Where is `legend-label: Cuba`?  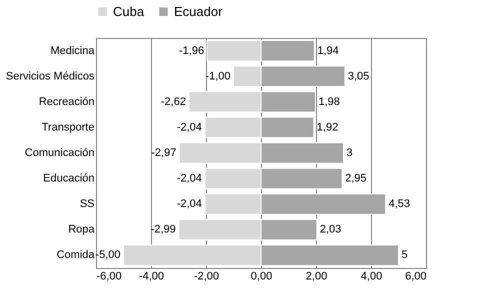
legend-label: Cuba is located at coordinates (129, 11).